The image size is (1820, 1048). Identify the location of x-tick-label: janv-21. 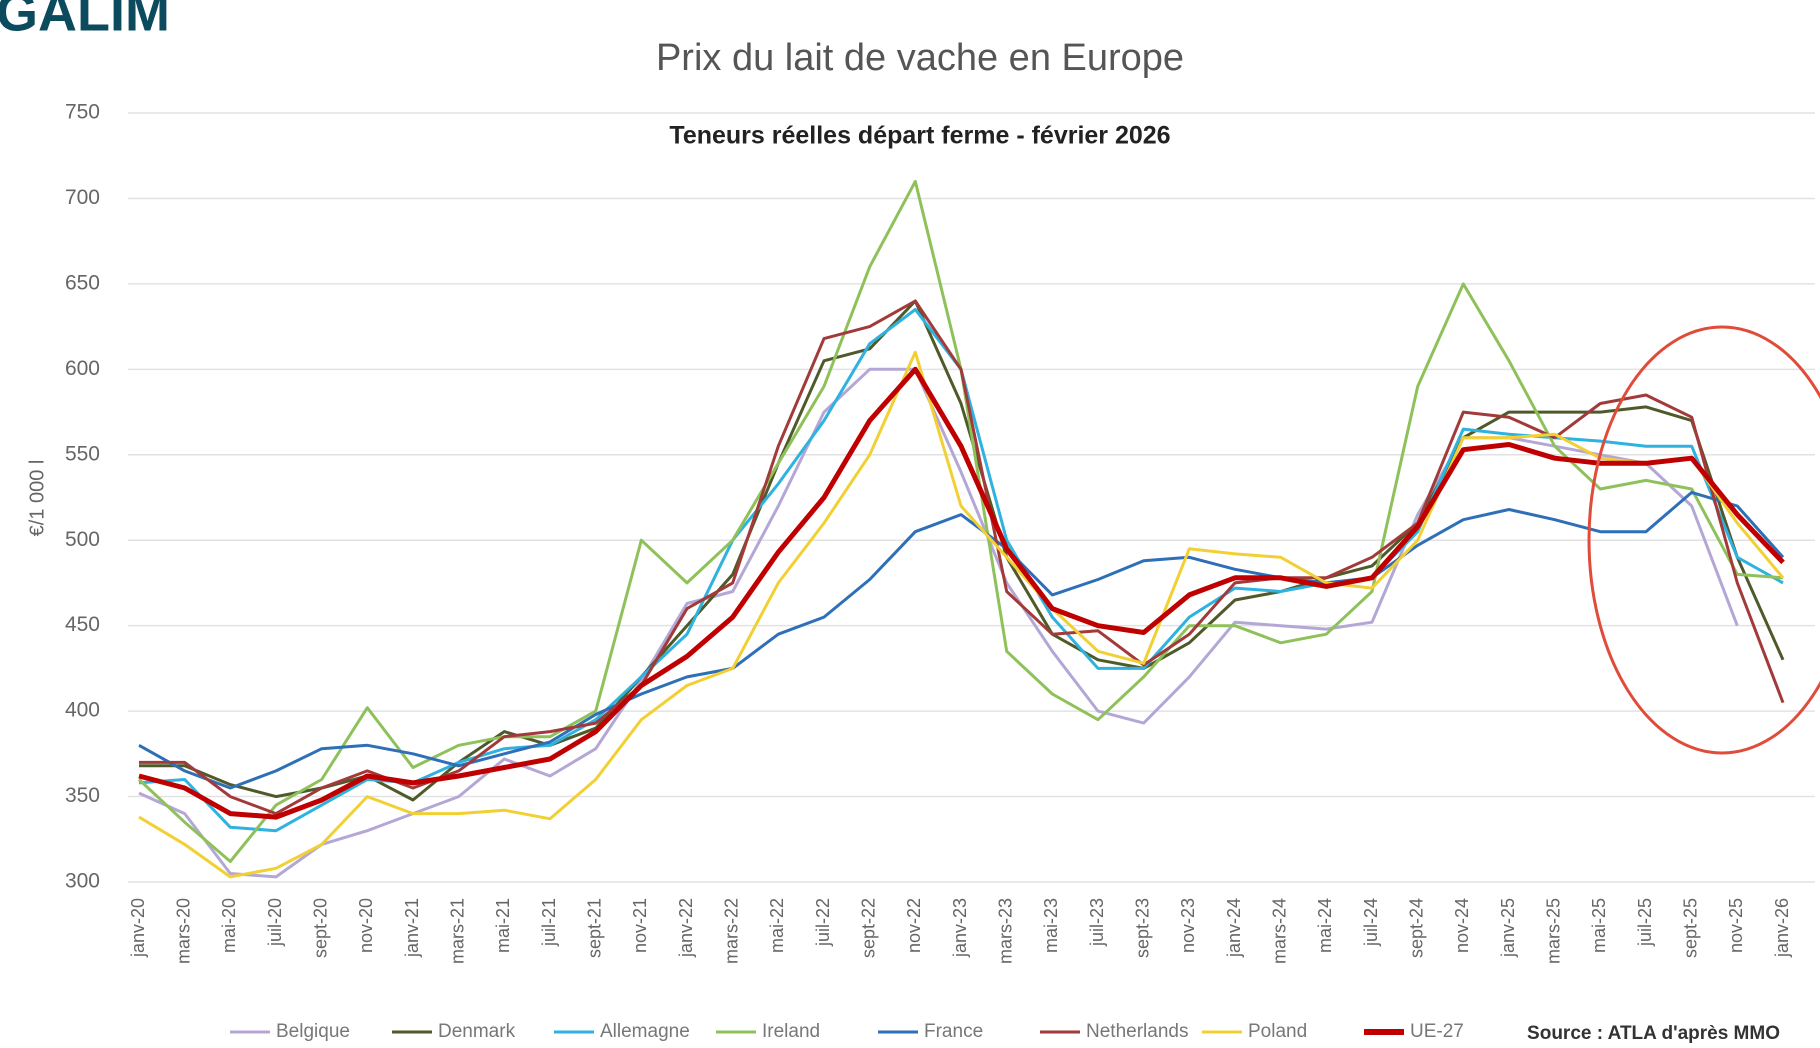
(412, 928).